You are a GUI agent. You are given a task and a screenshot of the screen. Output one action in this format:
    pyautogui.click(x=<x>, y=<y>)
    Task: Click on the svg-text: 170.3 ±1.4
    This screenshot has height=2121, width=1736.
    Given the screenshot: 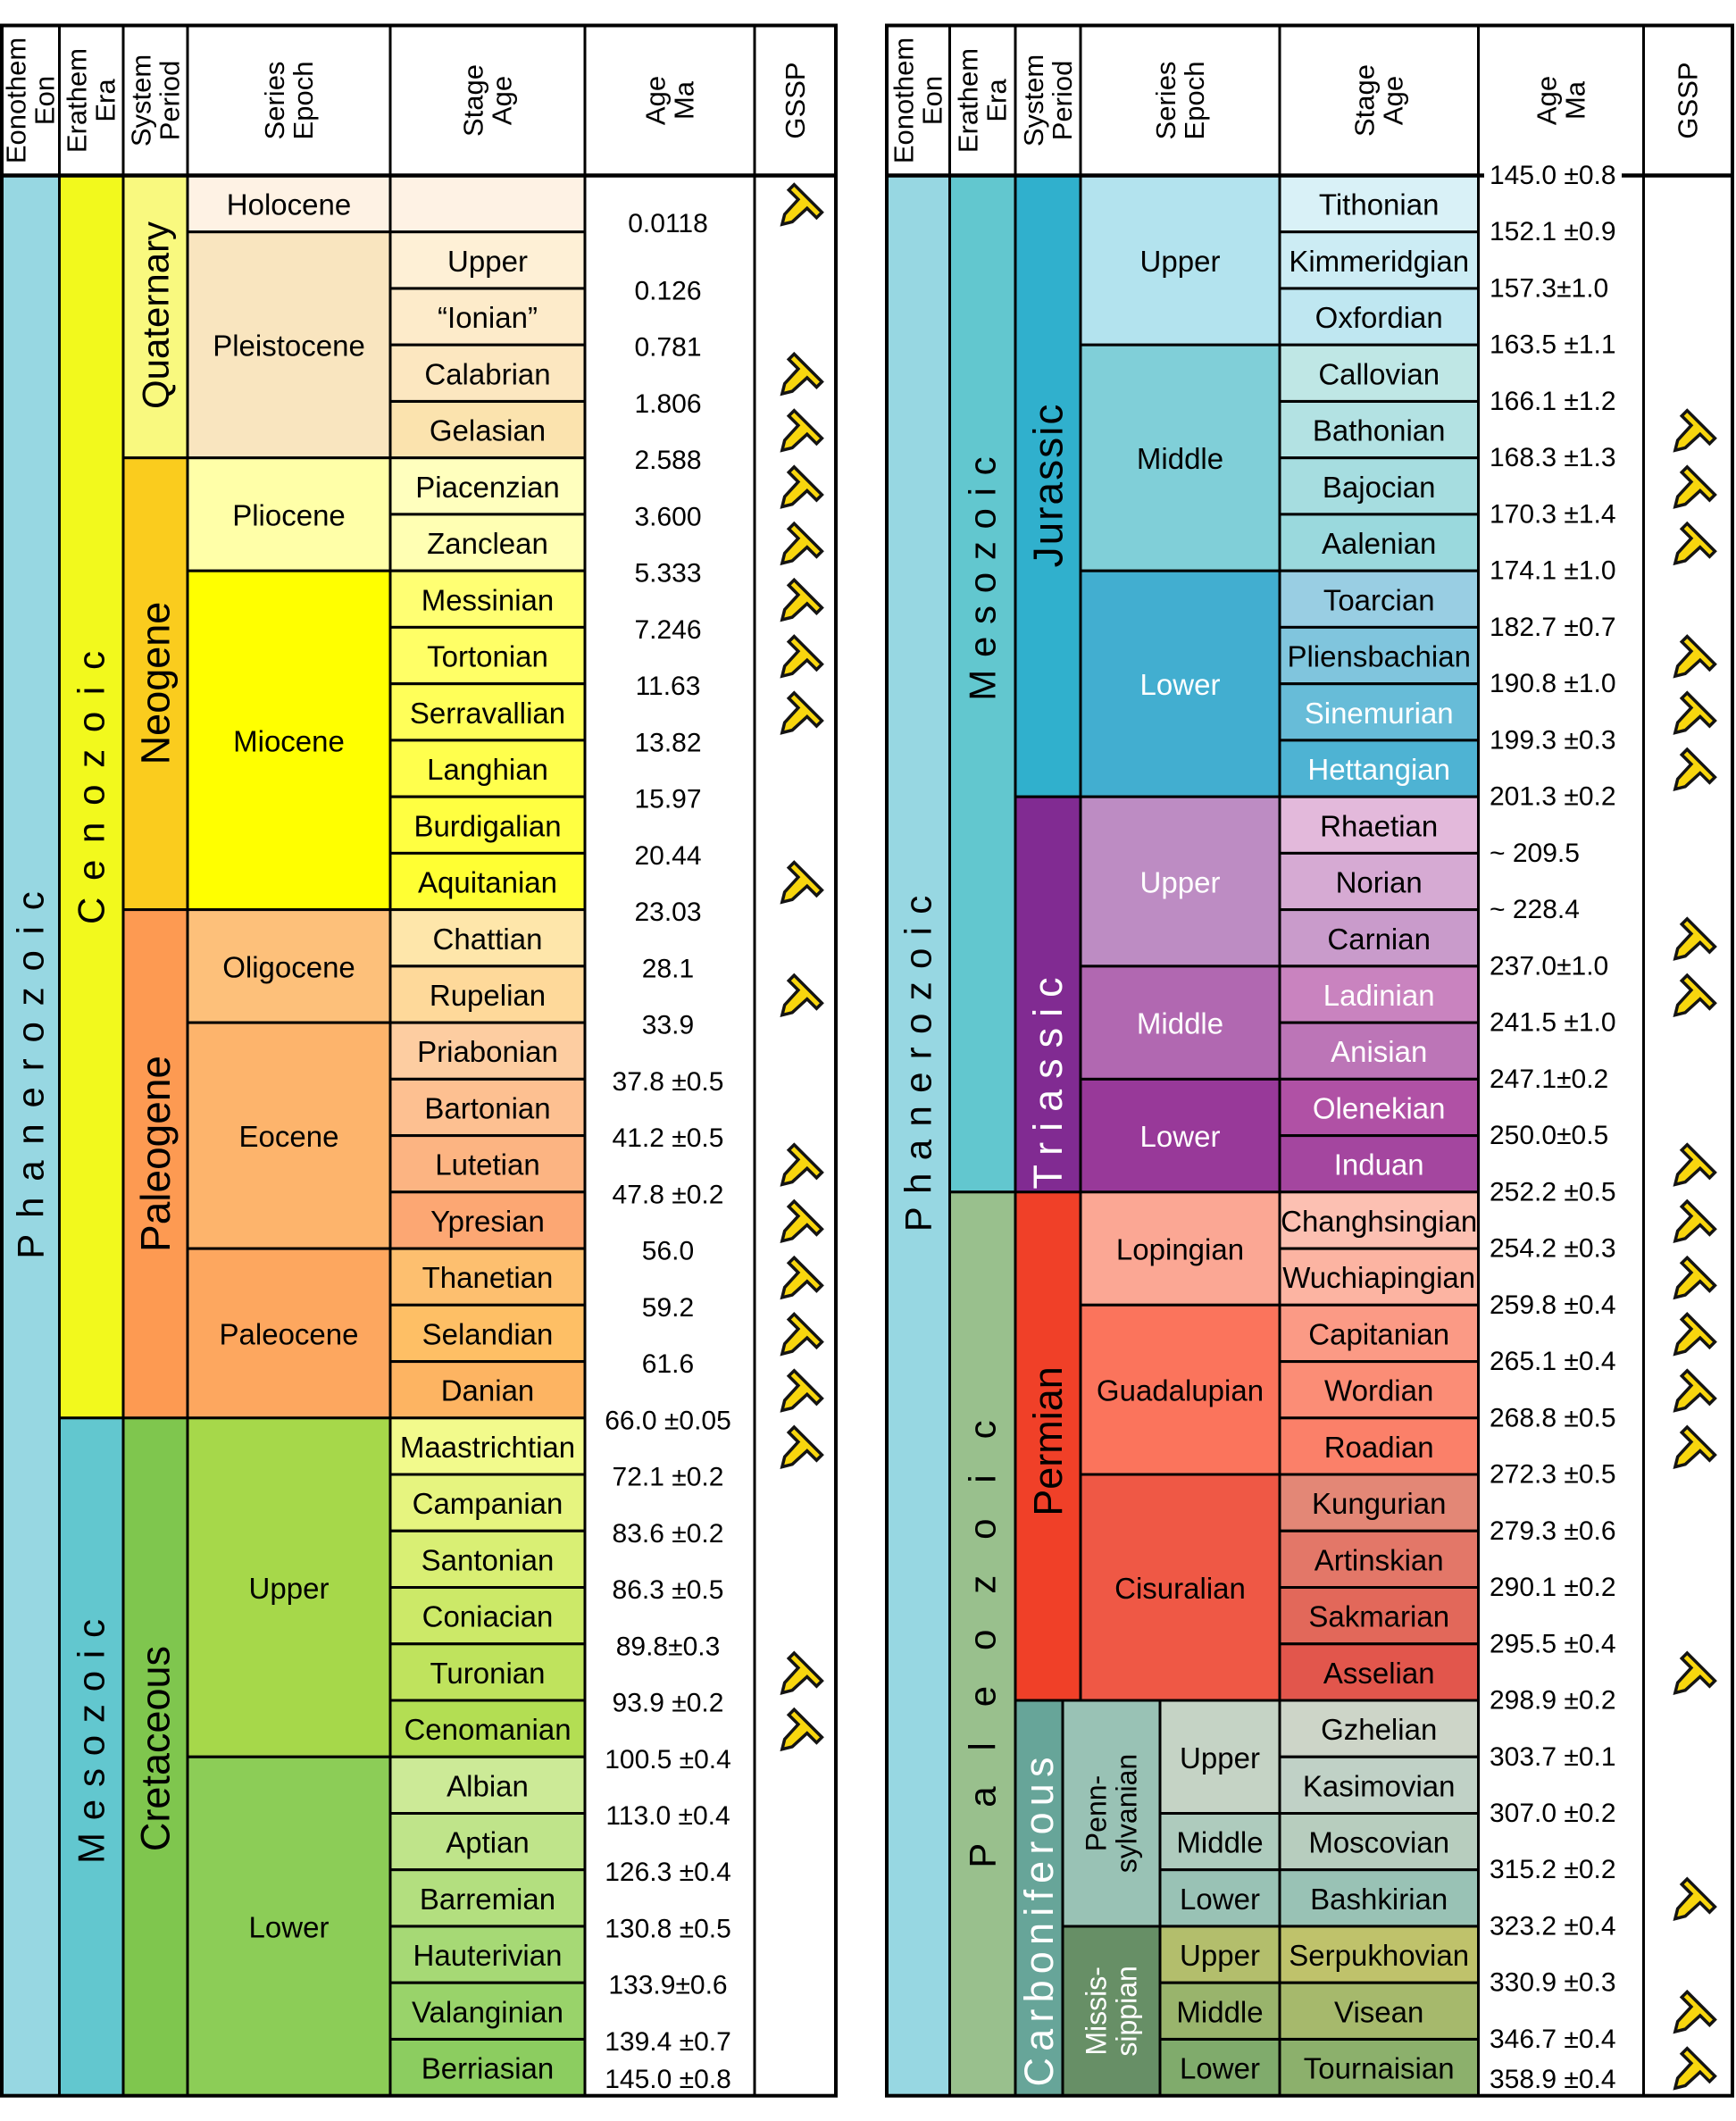 What is the action you would take?
    pyautogui.click(x=1553, y=514)
    